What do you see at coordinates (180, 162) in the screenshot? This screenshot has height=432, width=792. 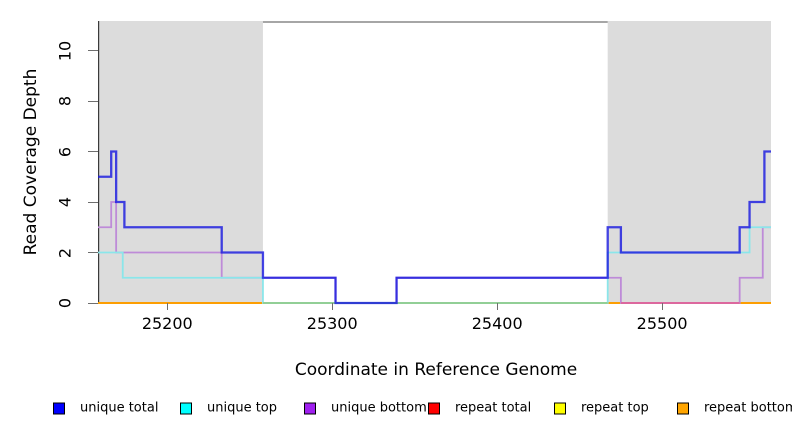 I see `shaded-repeat-region-left` at bounding box center [180, 162].